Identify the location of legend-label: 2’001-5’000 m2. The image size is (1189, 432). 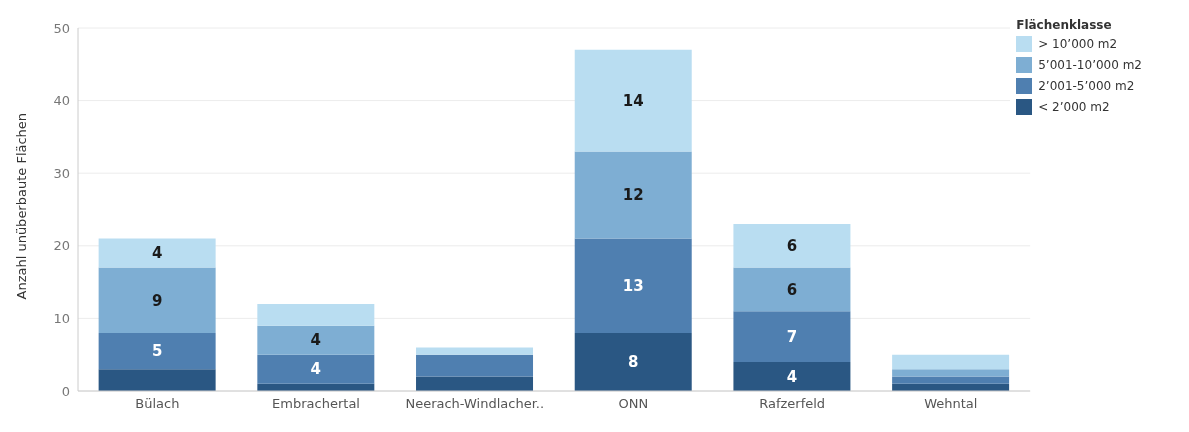
(1086, 86).